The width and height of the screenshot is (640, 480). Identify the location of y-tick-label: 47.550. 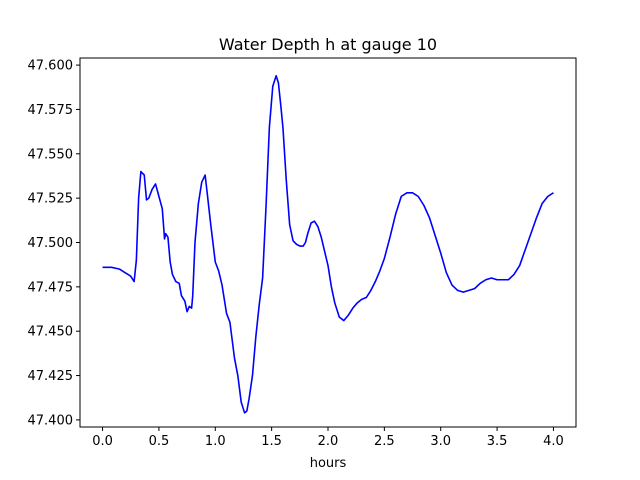
(51, 154).